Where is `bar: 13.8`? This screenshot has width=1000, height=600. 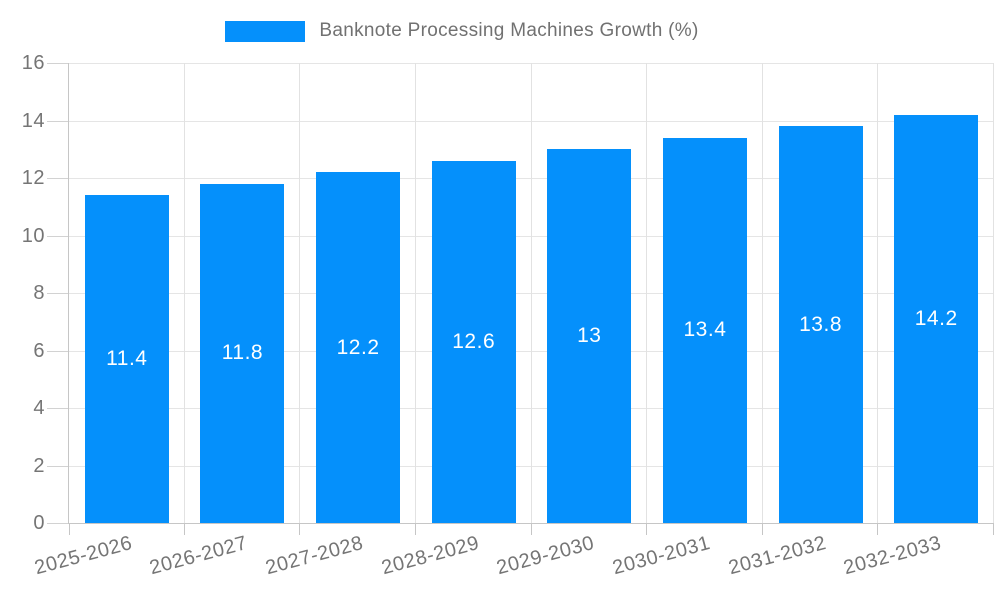
bar: 13.8 is located at coordinates (820, 324).